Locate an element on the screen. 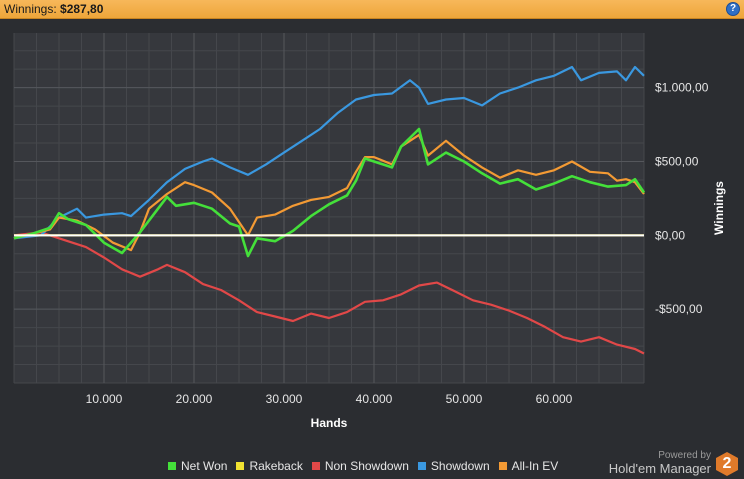 The image size is (744, 479). x-tick-label: 30.000 is located at coordinates (284, 399).